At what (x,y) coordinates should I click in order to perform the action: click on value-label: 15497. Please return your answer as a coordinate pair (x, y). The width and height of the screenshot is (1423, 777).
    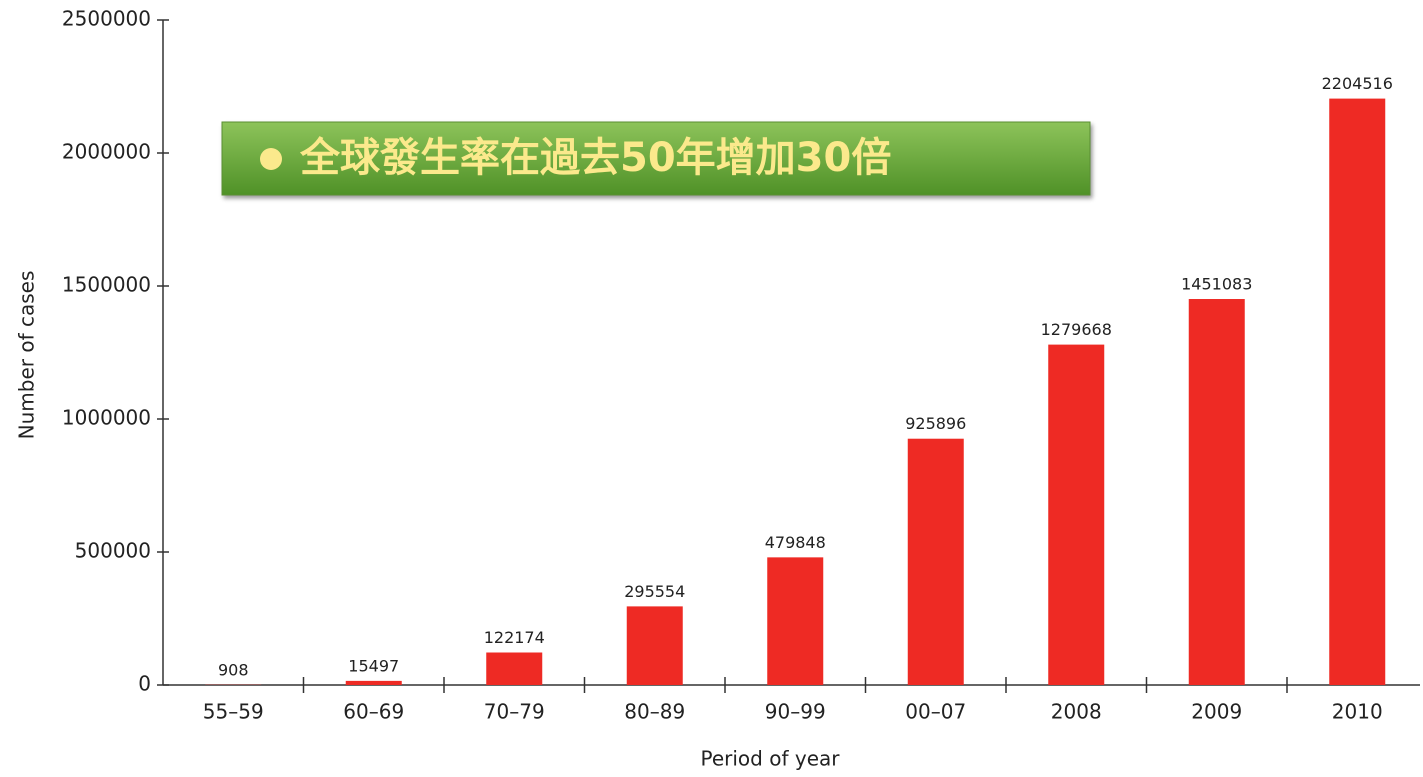
    Looking at the image, I should click on (373, 665).